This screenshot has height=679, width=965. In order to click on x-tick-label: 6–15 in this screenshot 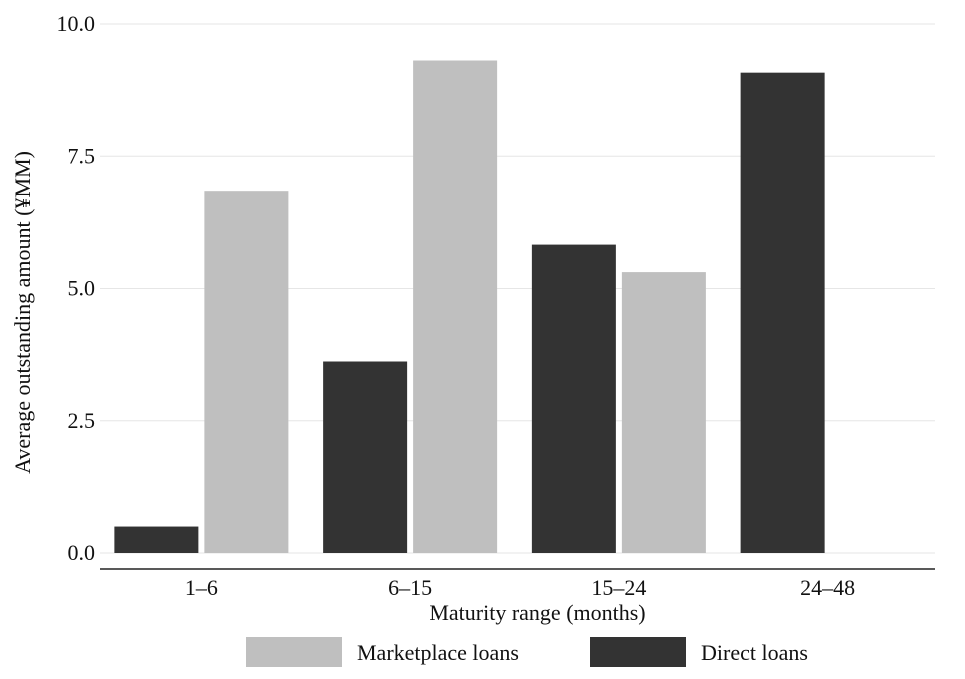, I will do `click(410, 587)`.